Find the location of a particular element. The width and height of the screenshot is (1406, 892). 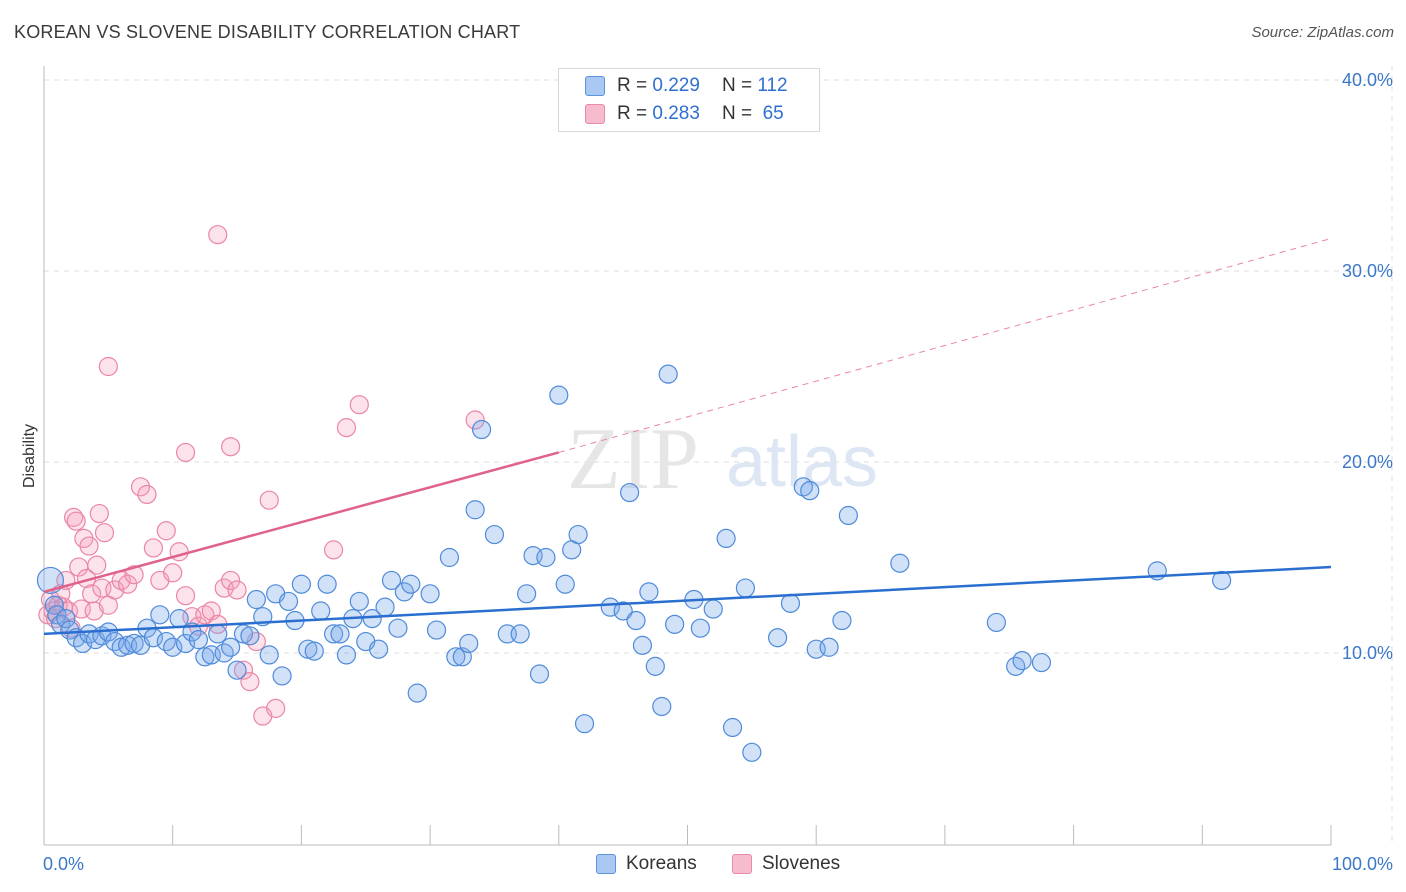

y-tick-label: 30.0% is located at coordinates (1367, 271).